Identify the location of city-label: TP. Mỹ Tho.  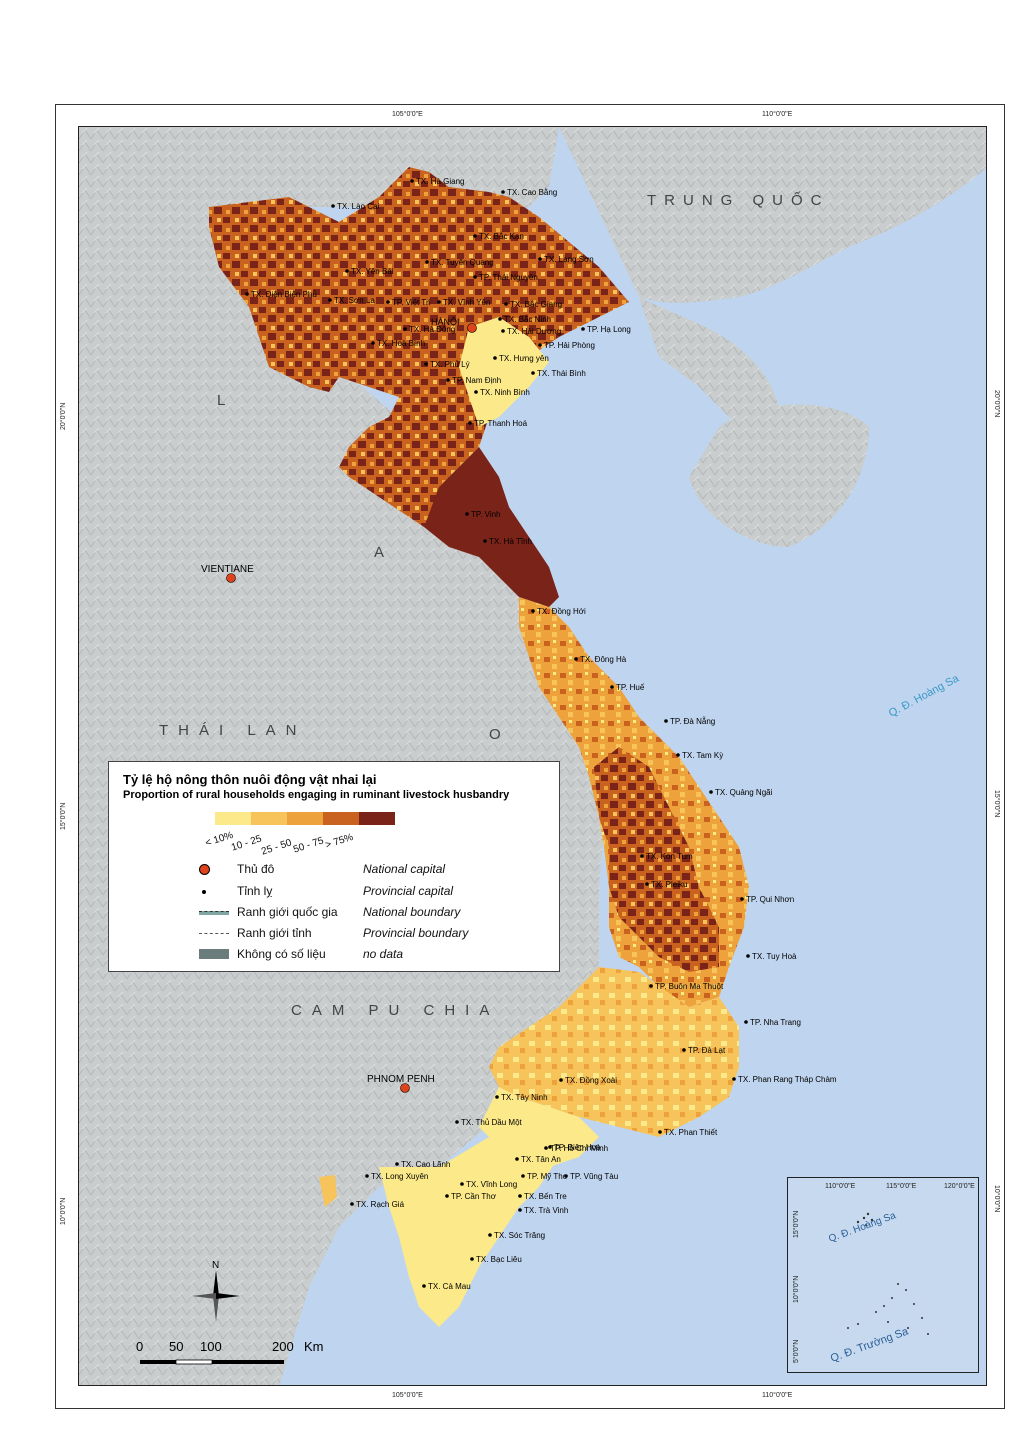
(547, 1176).